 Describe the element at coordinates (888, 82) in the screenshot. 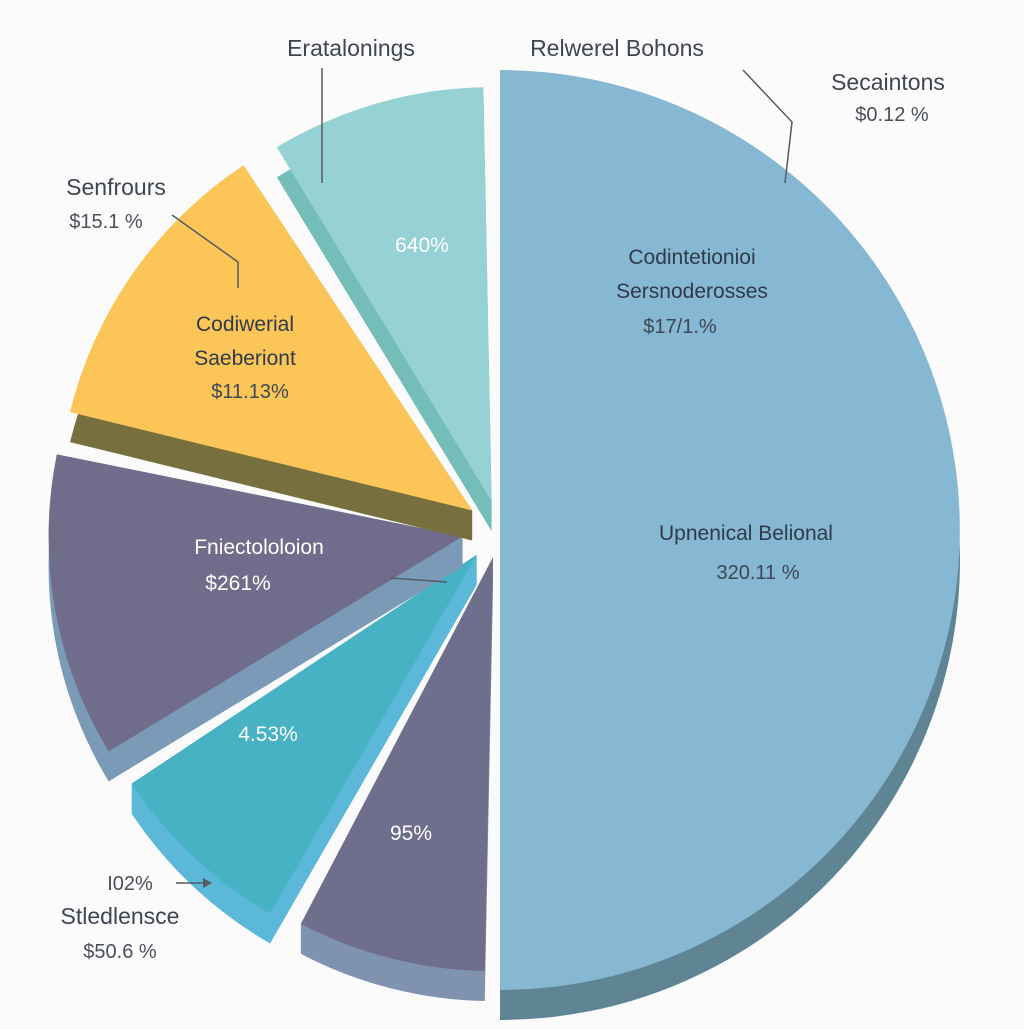

I see `annotation-secaintons: Secaintons` at that location.